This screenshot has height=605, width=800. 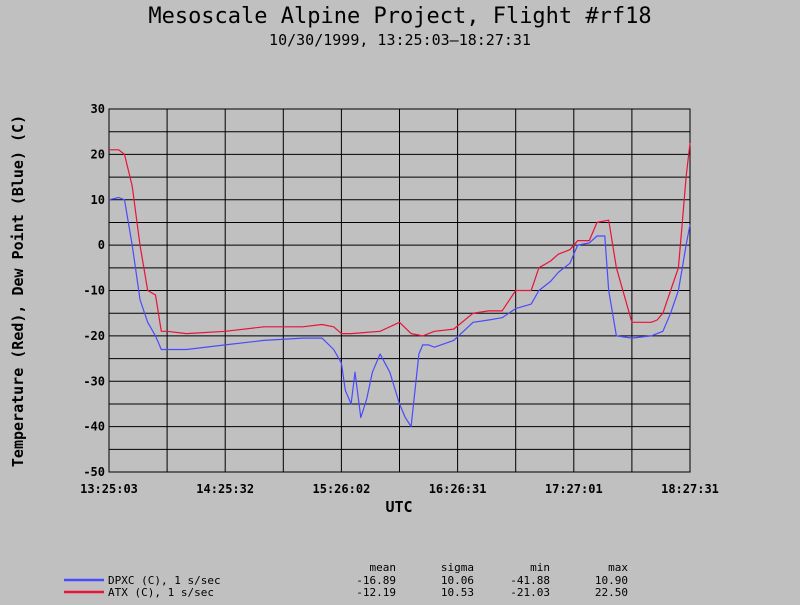 What do you see at coordinates (161, 592) in the screenshot?
I see `legend-label: ATX (C), 1 s/sec` at bounding box center [161, 592].